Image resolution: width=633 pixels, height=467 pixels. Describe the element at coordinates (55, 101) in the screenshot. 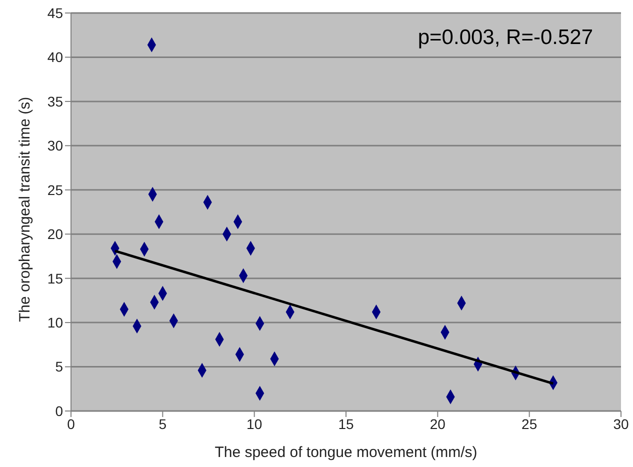

I see `y-tick-label: 35` at that location.